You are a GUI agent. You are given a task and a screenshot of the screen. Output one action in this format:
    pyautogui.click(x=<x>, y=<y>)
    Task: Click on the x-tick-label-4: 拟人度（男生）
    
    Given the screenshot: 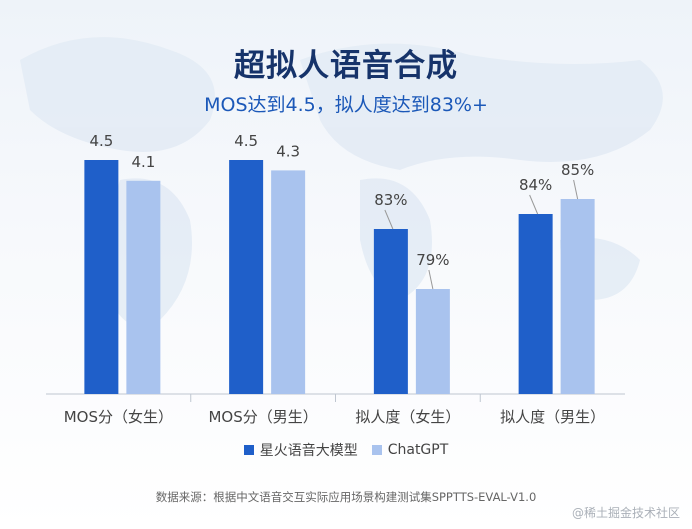 What is the action you would take?
    pyautogui.click(x=552, y=417)
    